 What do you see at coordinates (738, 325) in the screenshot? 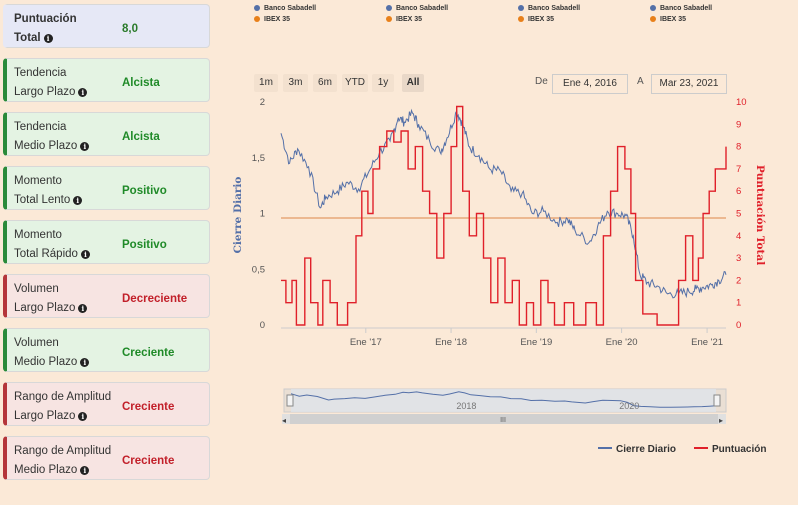
I see `y-right-tick-label: 0` at bounding box center [738, 325].